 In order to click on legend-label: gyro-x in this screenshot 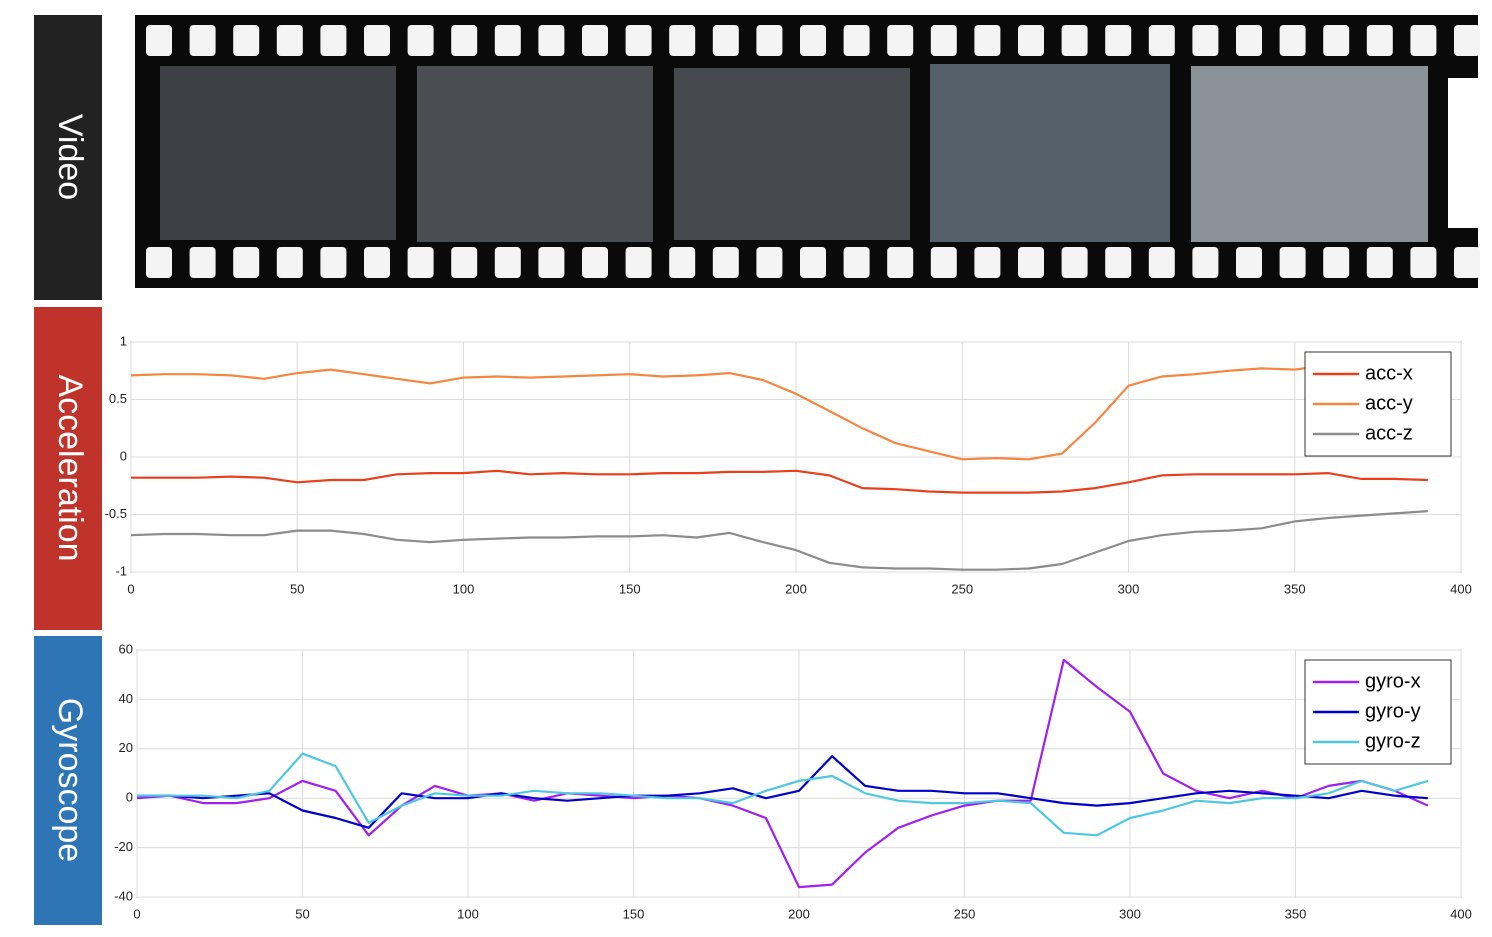, I will do `click(1393, 681)`.